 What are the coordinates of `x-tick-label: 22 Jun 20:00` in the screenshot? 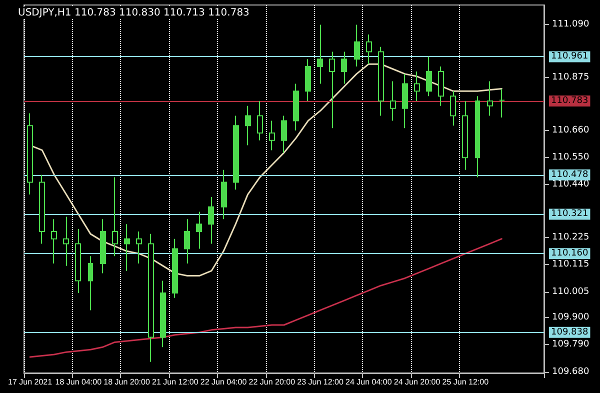 It's located at (272, 382).